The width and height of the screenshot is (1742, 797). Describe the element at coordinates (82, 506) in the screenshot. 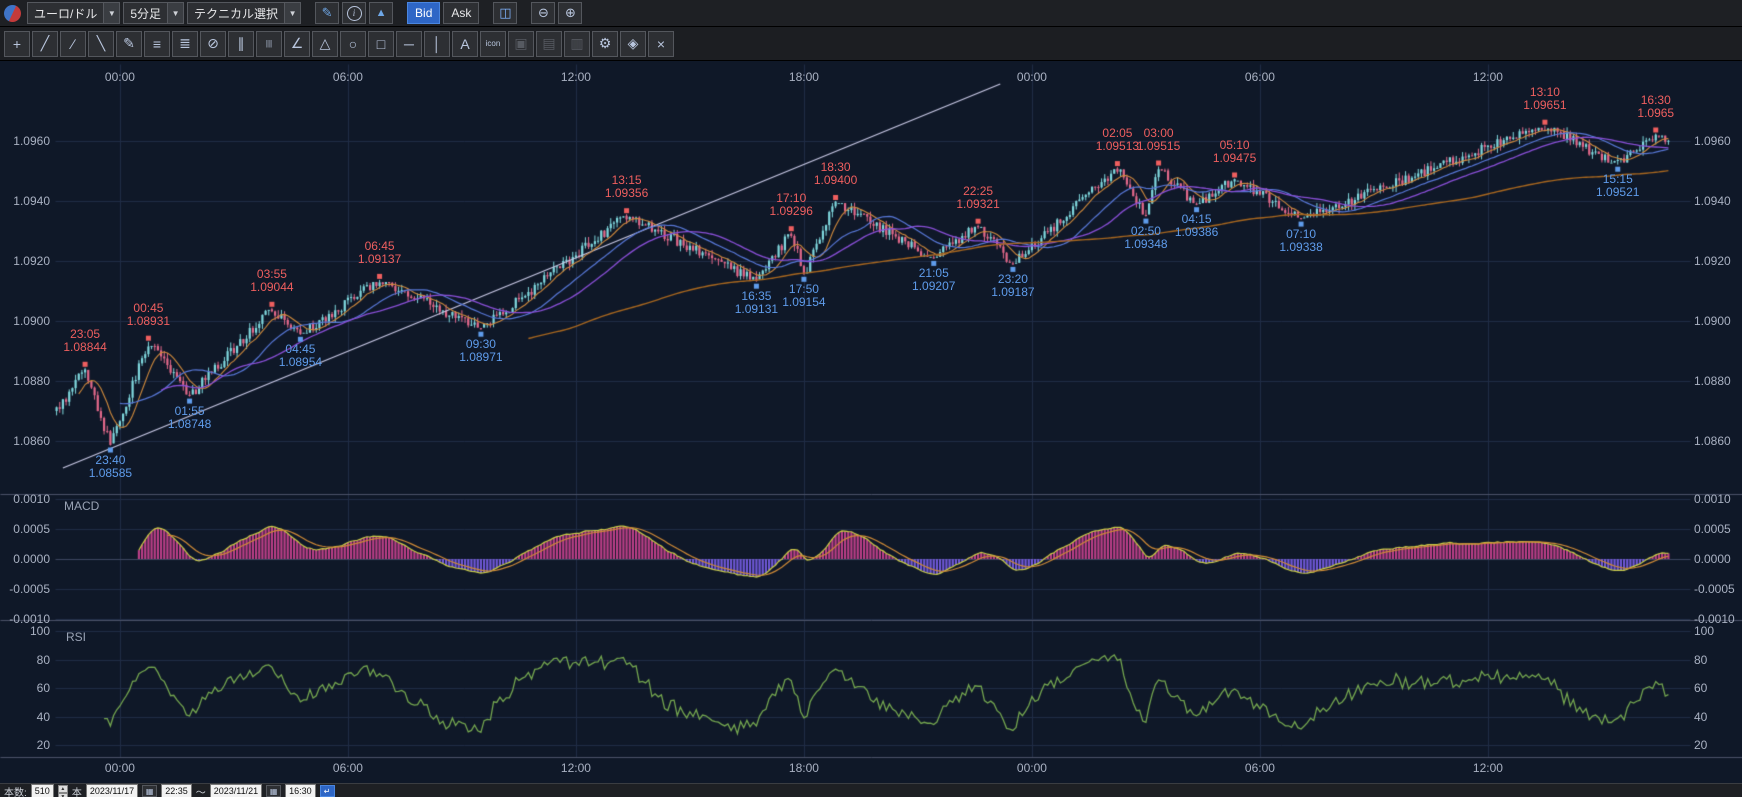

I see `macd-panel-title: MACD` at that location.